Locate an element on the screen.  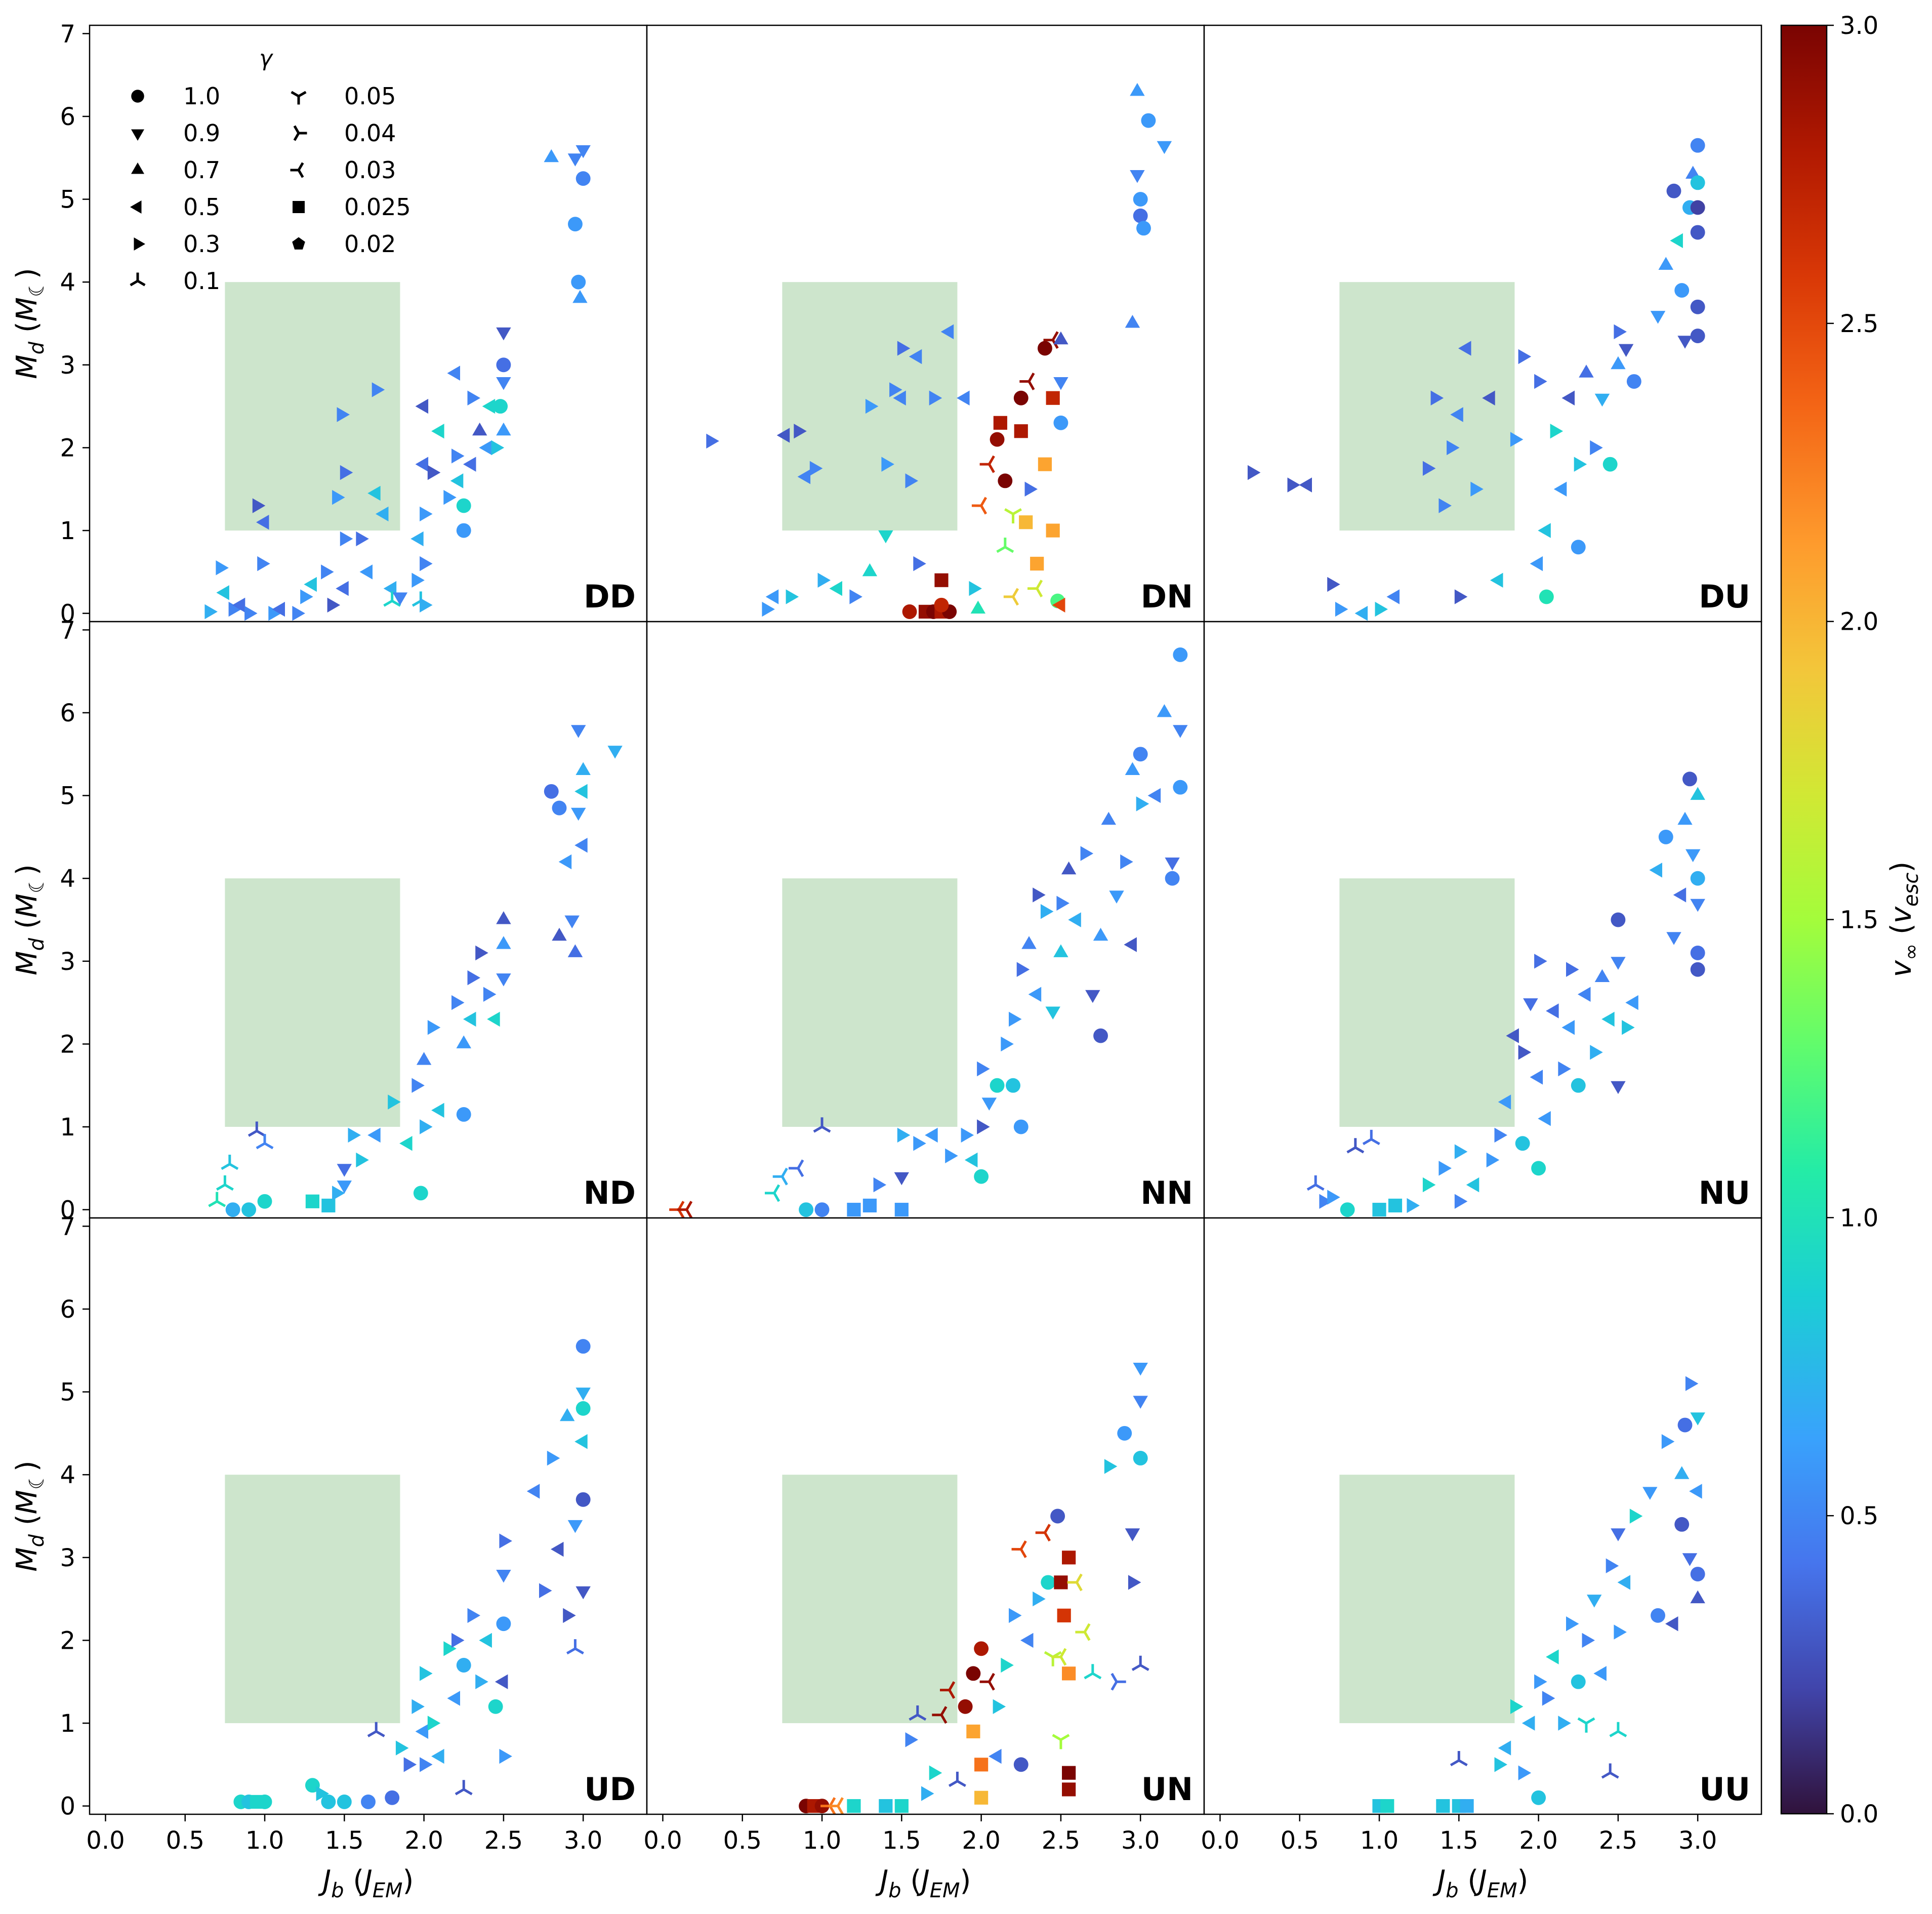
highlight-region is located at coordinates (870, 1002).